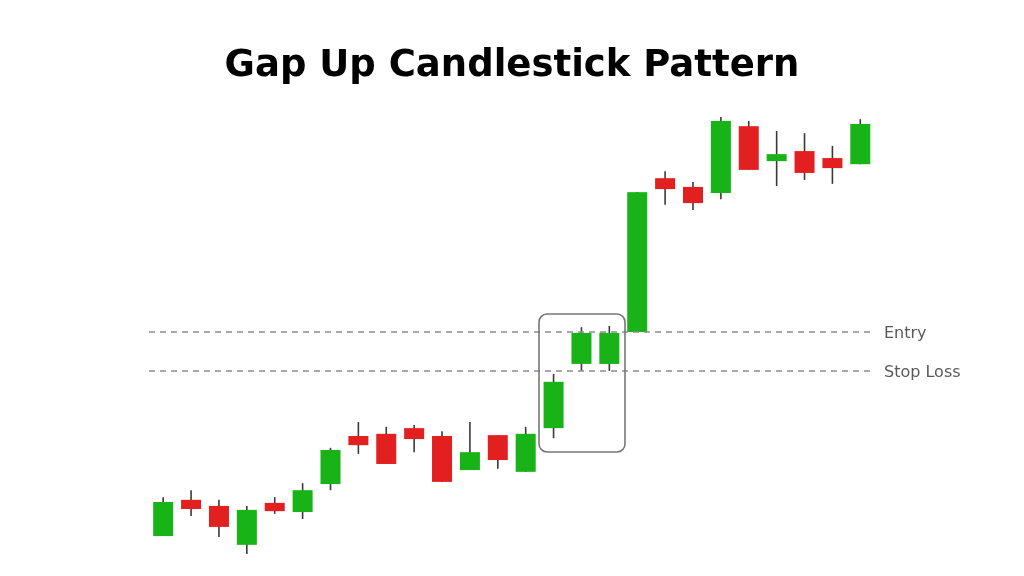 Image resolution: width=1024 pixels, height=576 pixels. I want to click on ref-line-label: Stop Loss, so click(922, 371).